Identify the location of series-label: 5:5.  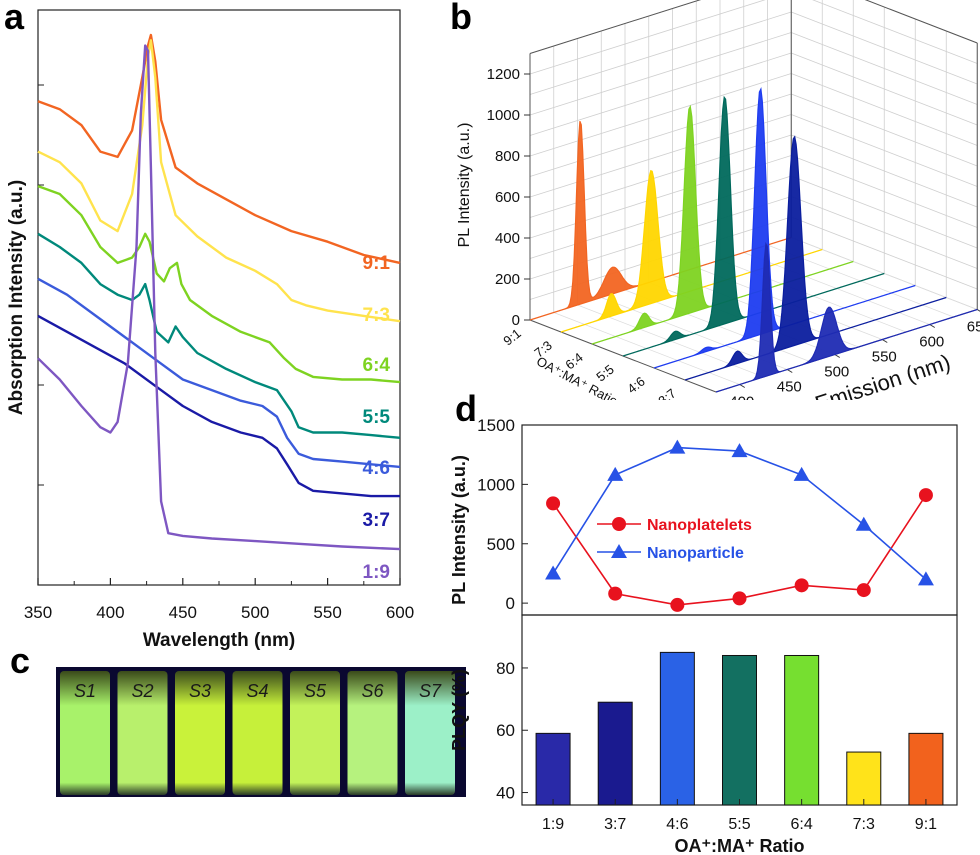
(377, 417).